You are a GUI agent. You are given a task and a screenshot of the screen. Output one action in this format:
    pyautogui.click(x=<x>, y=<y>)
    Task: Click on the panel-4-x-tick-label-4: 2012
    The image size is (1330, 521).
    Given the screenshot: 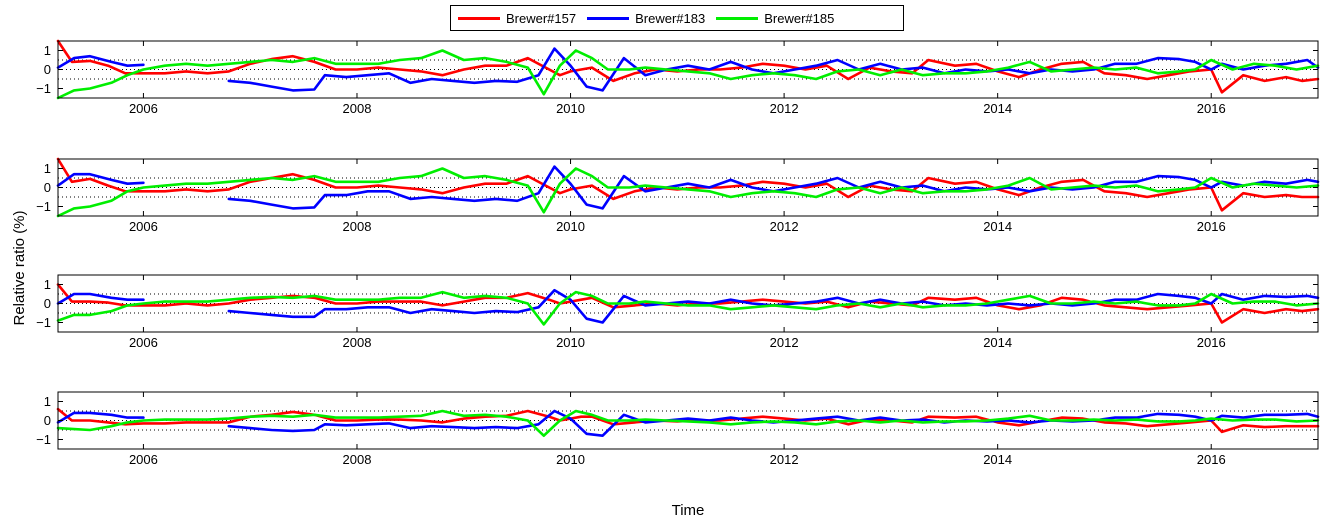 What is the action you would take?
    pyautogui.click(x=784, y=459)
    